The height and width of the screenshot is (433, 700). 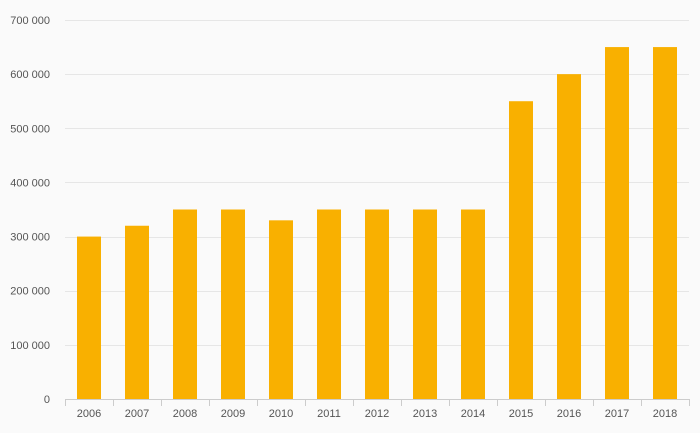 I want to click on x-tick-label: 2006, so click(x=89, y=414).